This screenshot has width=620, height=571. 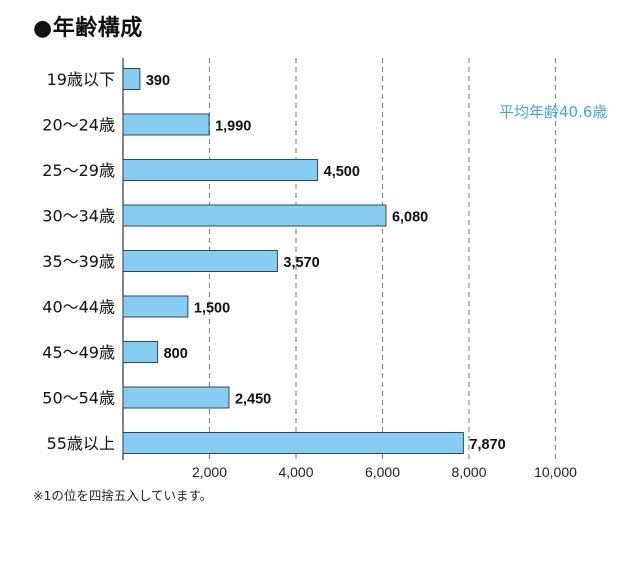 What do you see at coordinates (78, 261) in the screenshot?
I see `category-label-4: 35〜39歳` at bounding box center [78, 261].